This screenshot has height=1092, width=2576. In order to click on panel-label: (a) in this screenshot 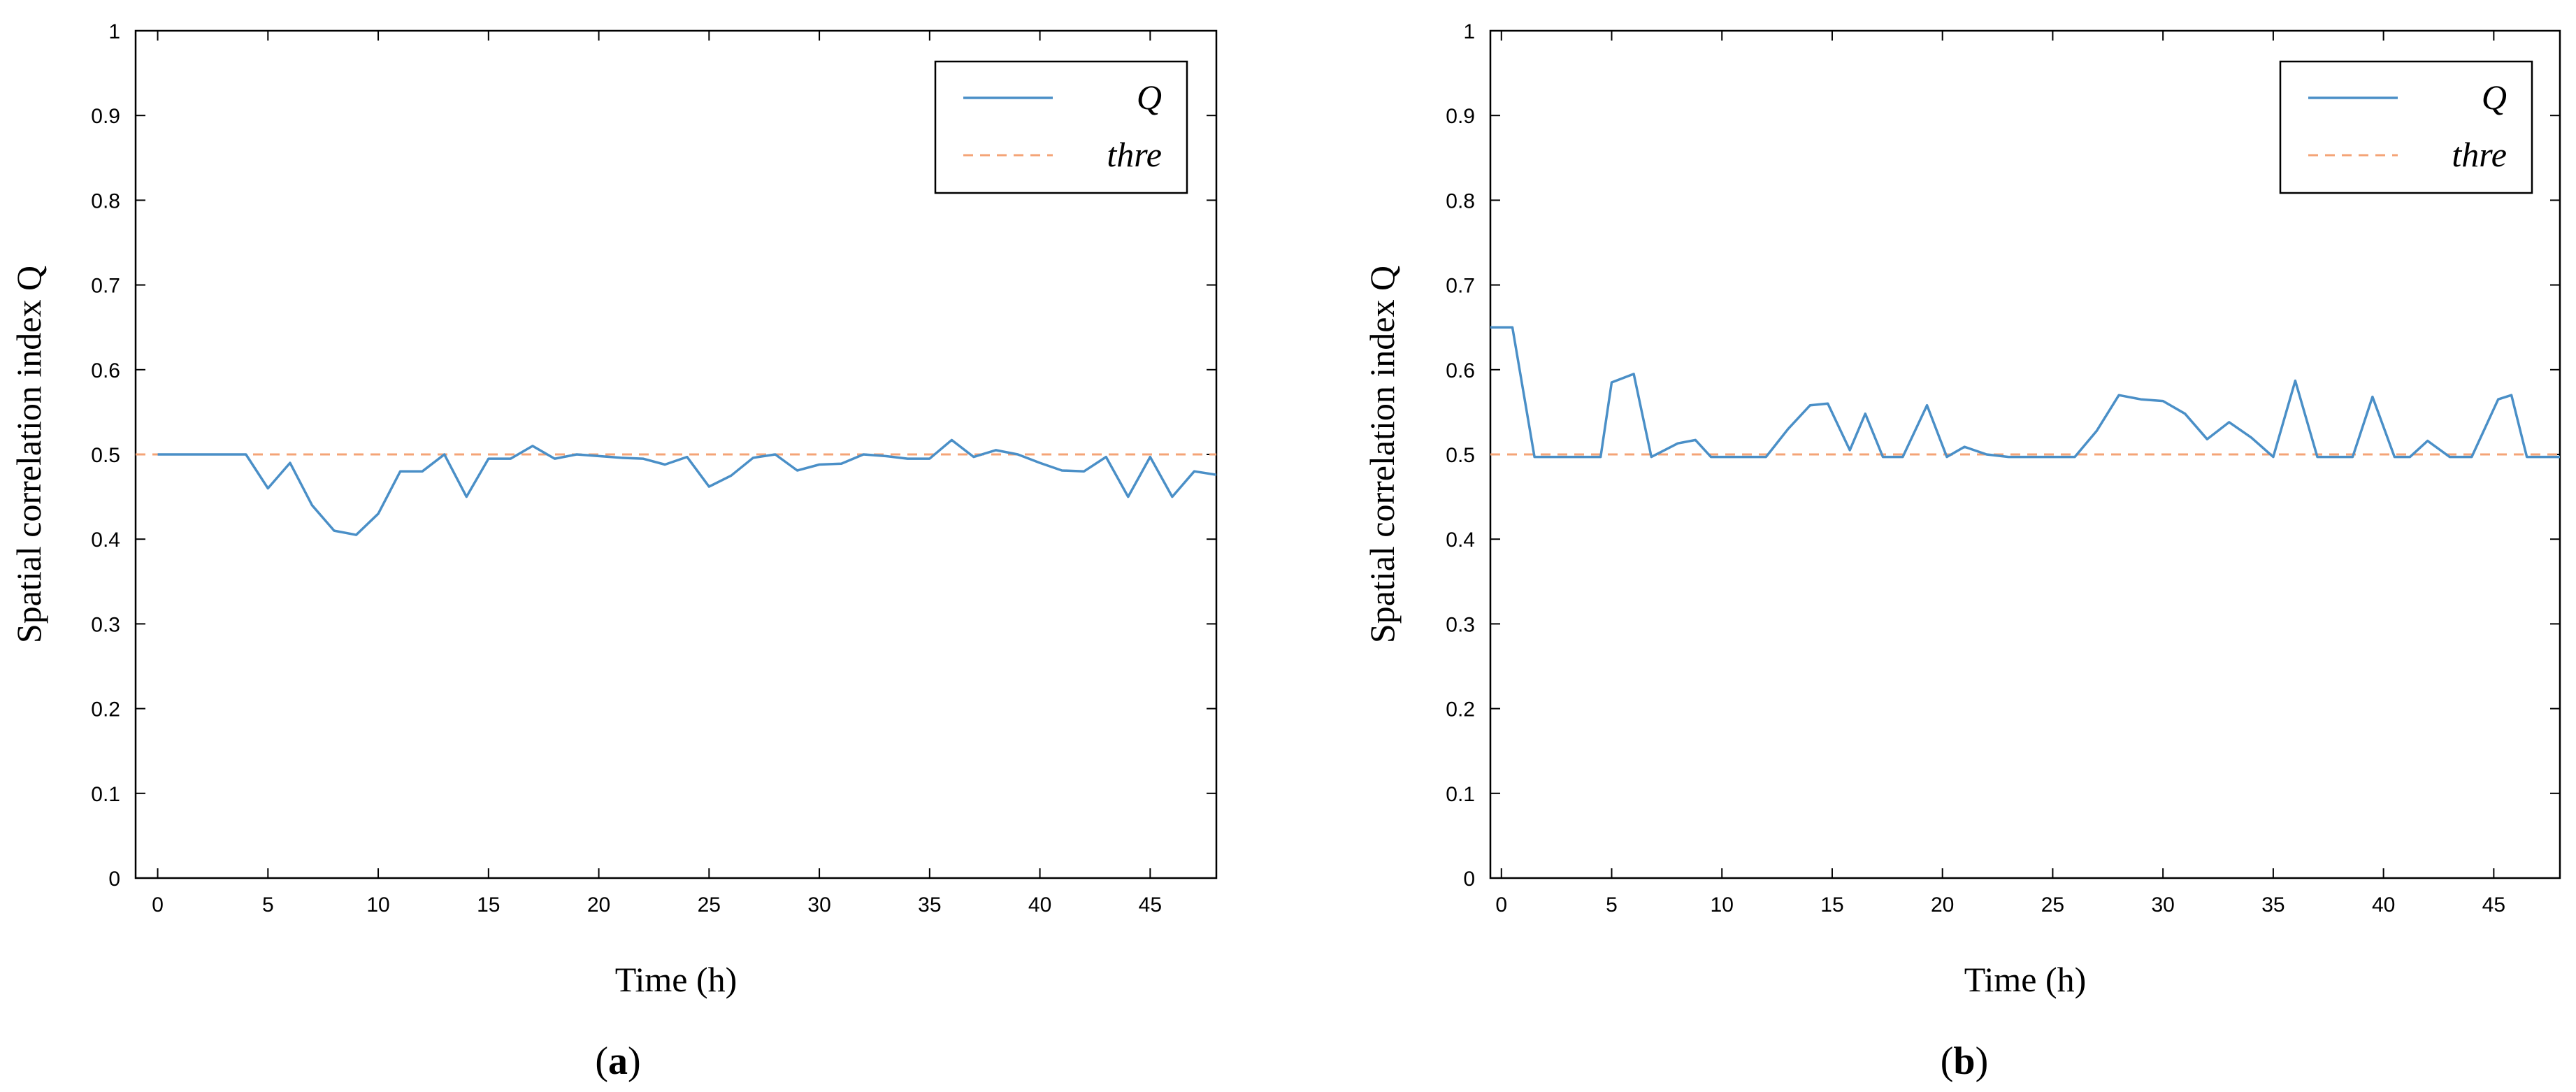, I will do `click(617, 1061)`.